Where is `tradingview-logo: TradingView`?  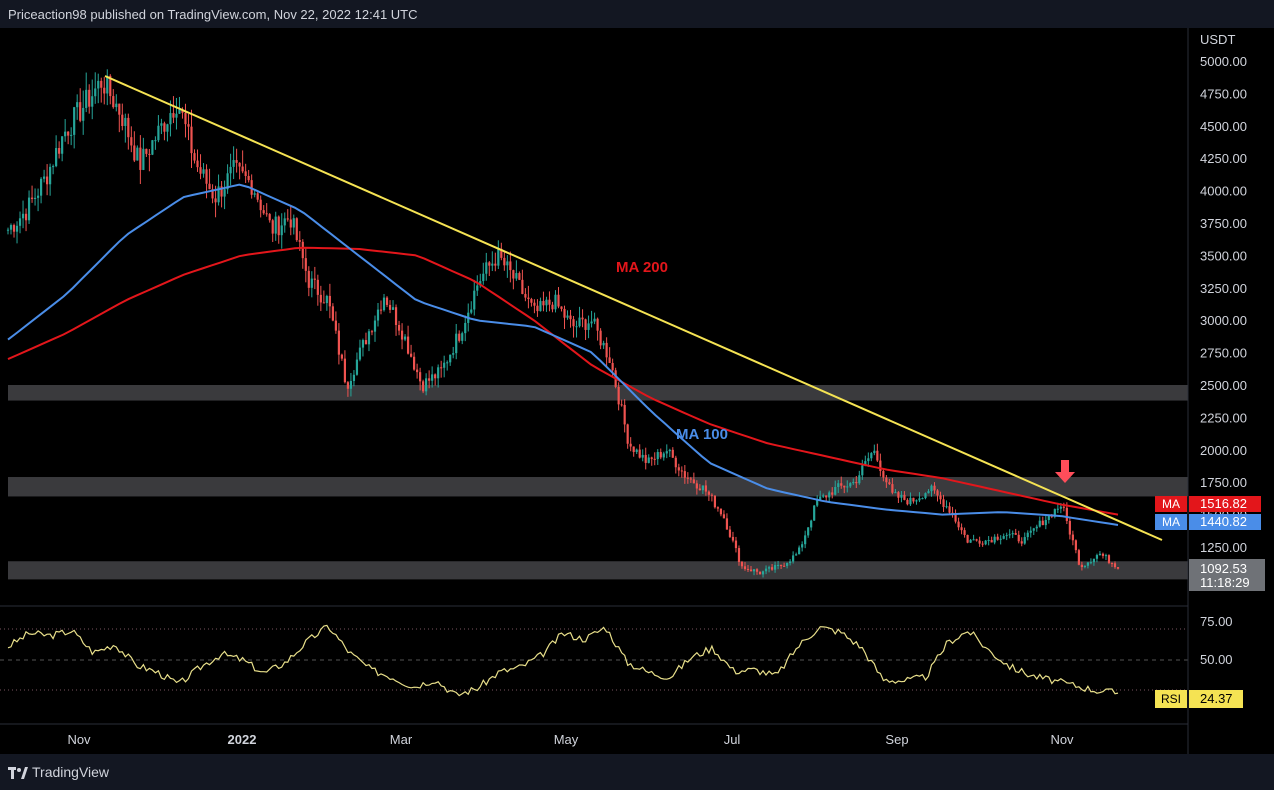
tradingview-logo: TradingView is located at coordinates (58, 772).